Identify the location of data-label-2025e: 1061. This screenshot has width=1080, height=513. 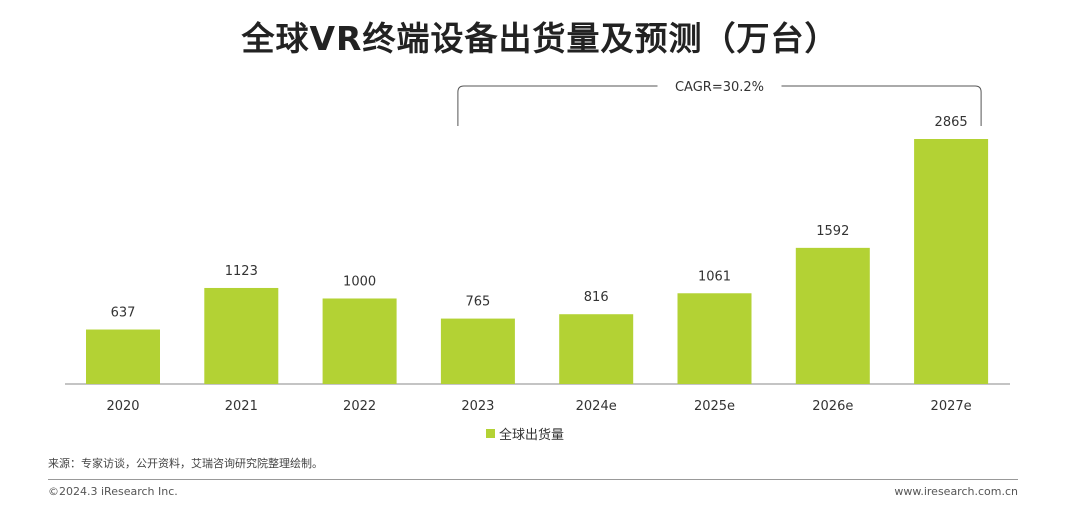
(714, 276).